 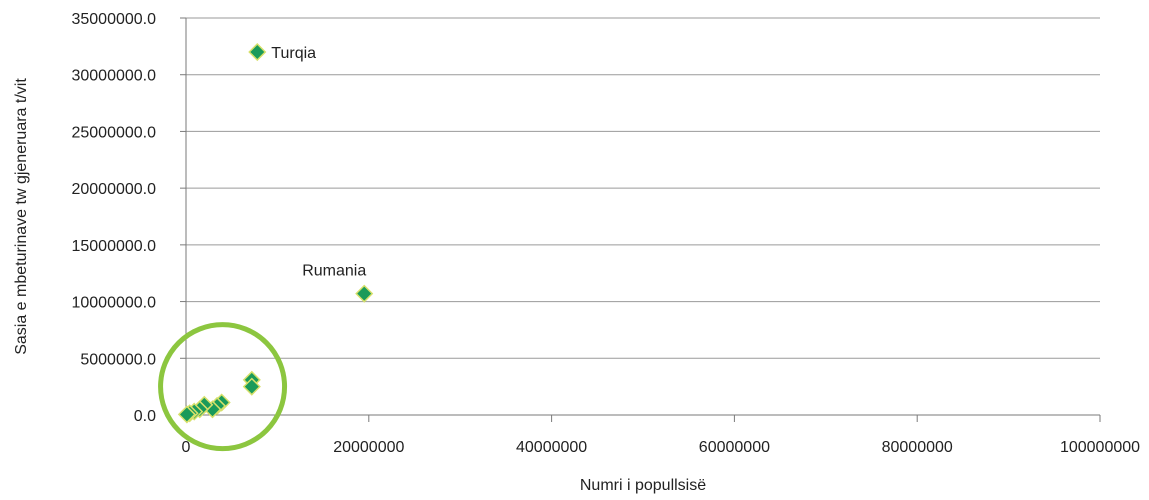 What do you see at coordinates (368, 447) in the screenshot?
I see `x-tick-label: 20000000` at bounding box center [368, 447].